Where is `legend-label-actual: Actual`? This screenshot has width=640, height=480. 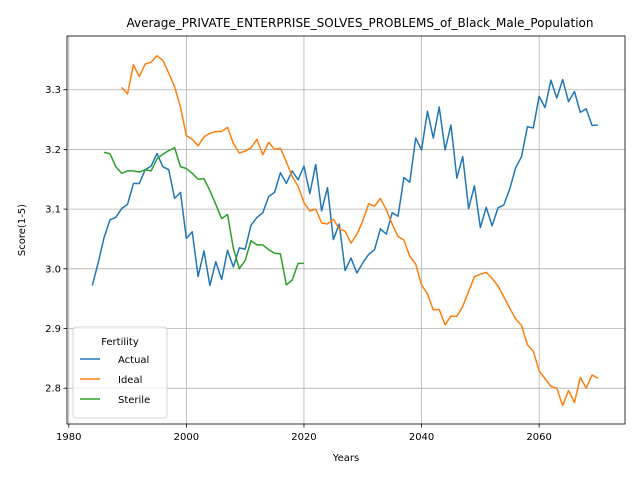 legend-label-actual: Actual is located at coordinates (133, 360).